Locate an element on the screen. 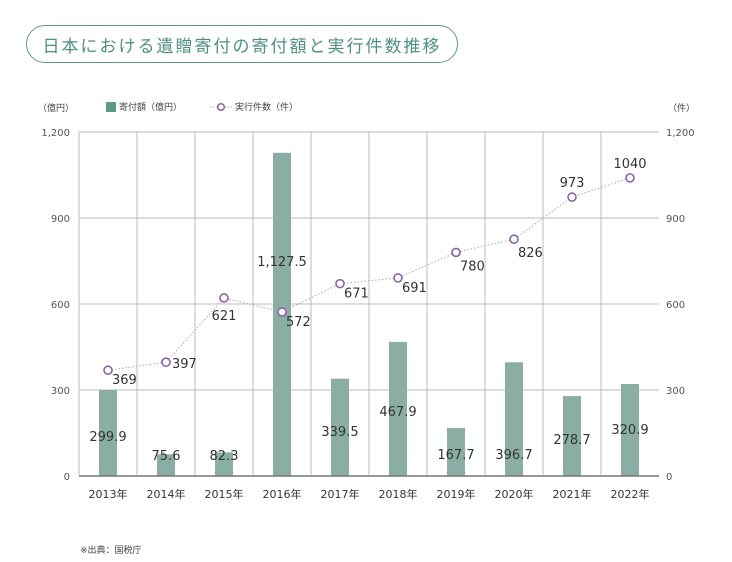 The height and width of the screenshot is (562, 732). bar-value-label: 299.9 is located at coordinates (107, 437).